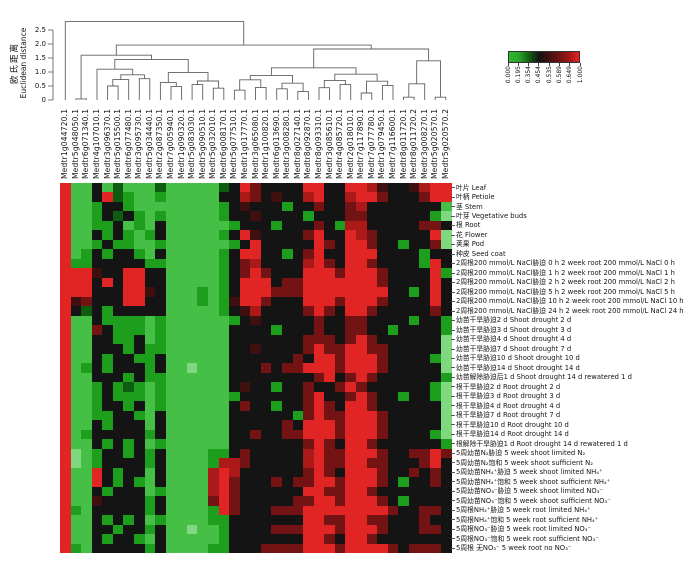 The image size is (691, 562). What do you see at coordinates (559, 75) in the screenshot?
I see `legend-tick-label: 0.589` at bounding box center [559, 75].